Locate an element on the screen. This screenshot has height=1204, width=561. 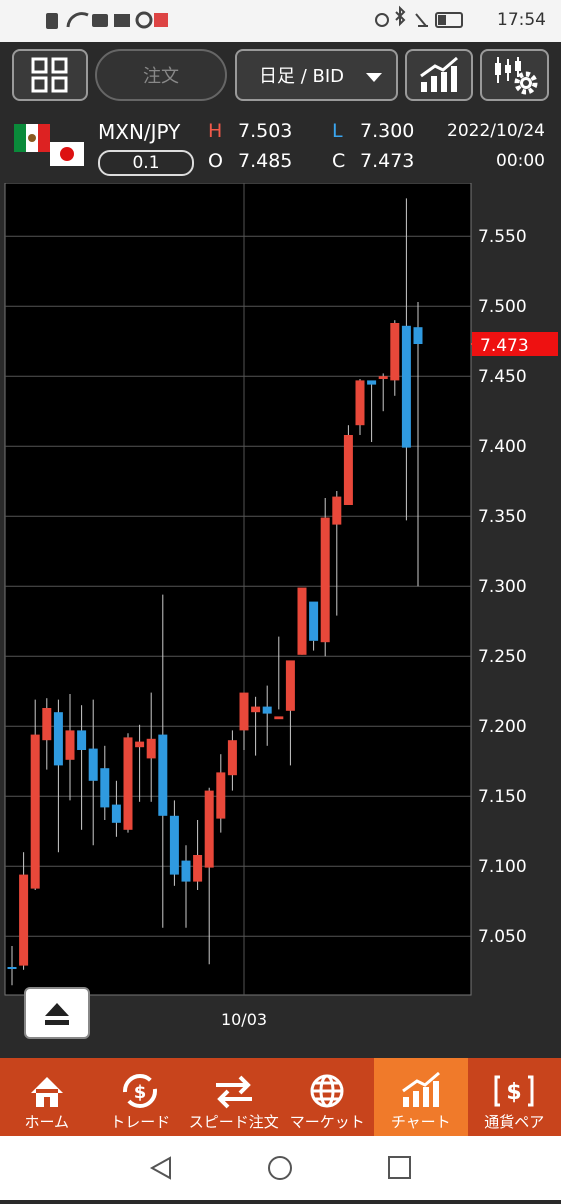
close-value: 7.473 is located at coordinates (387, 161).